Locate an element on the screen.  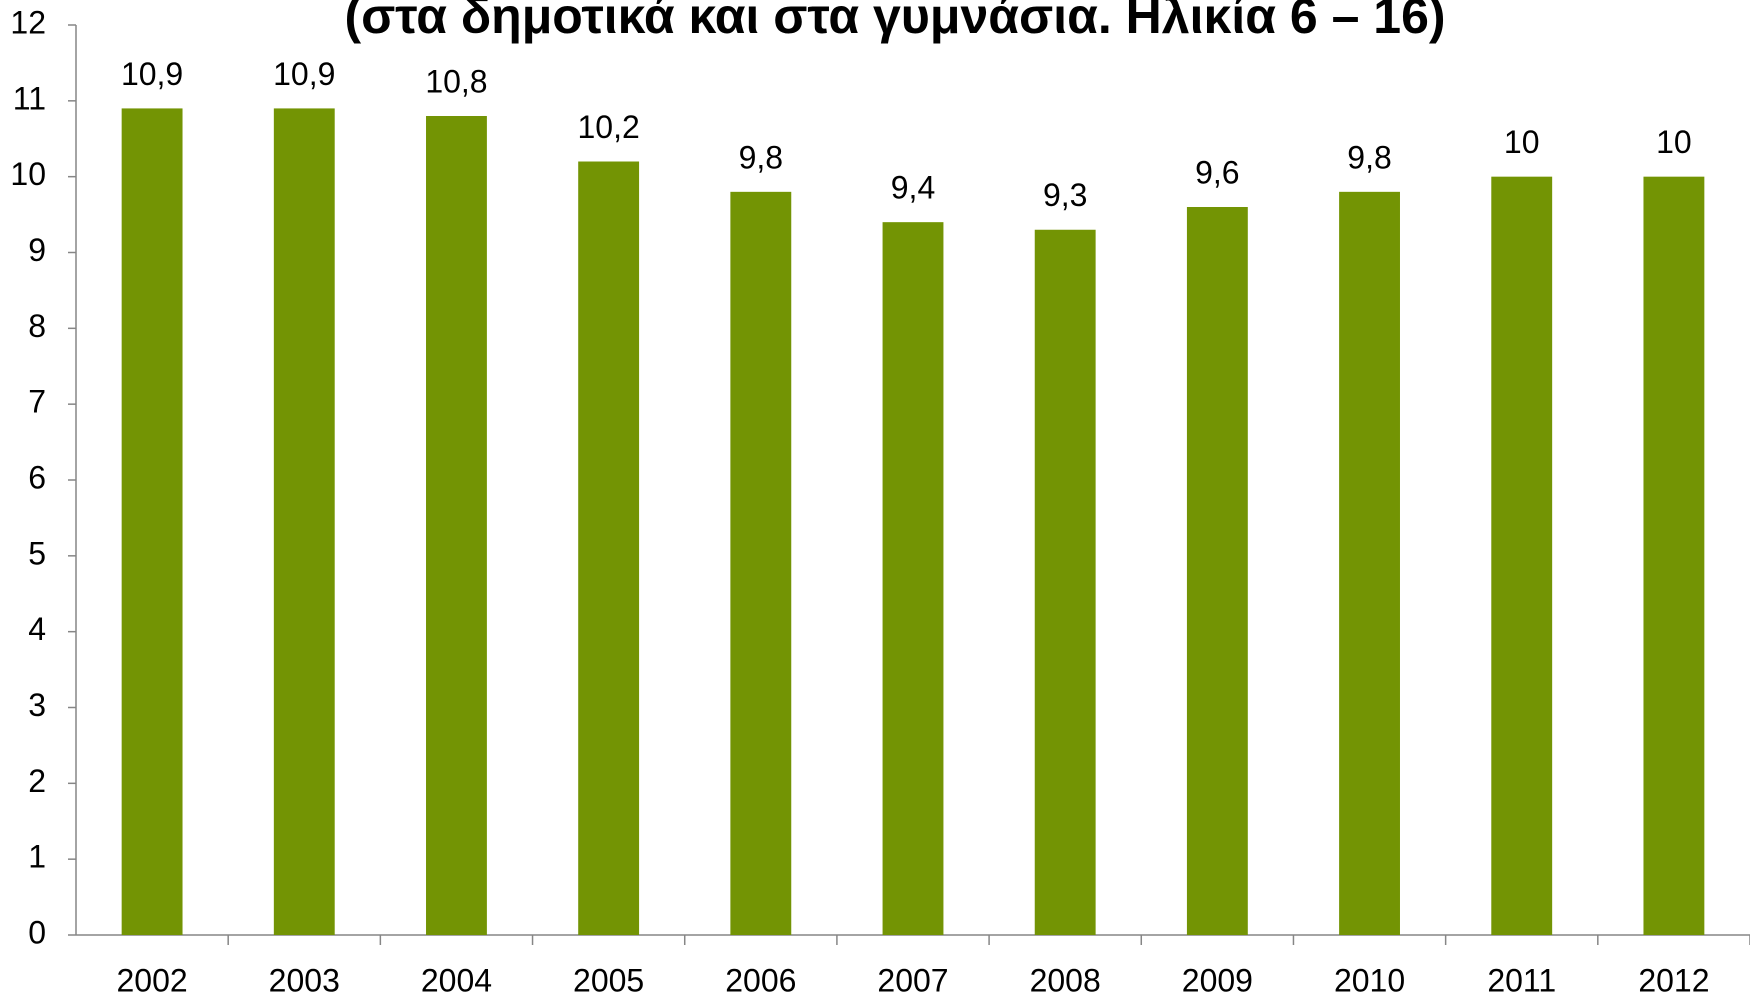
y-tick-label: 1 is located at coordinates (37, 857).